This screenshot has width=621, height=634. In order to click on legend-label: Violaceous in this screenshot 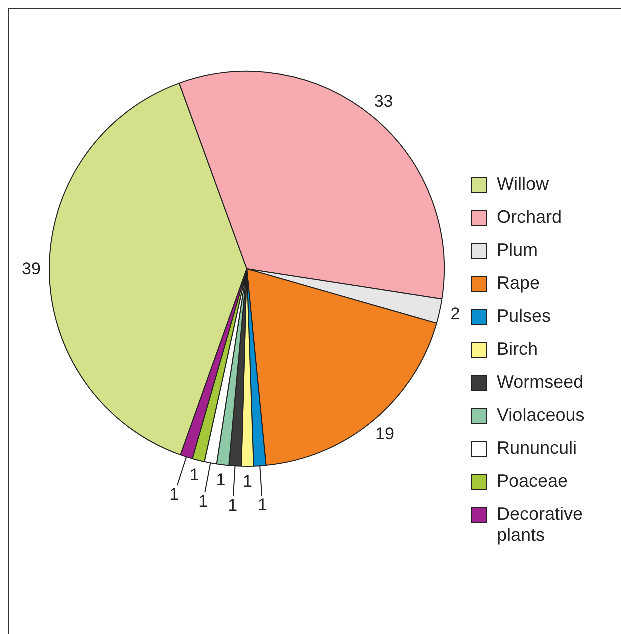, I will do `click(541, 415)`.